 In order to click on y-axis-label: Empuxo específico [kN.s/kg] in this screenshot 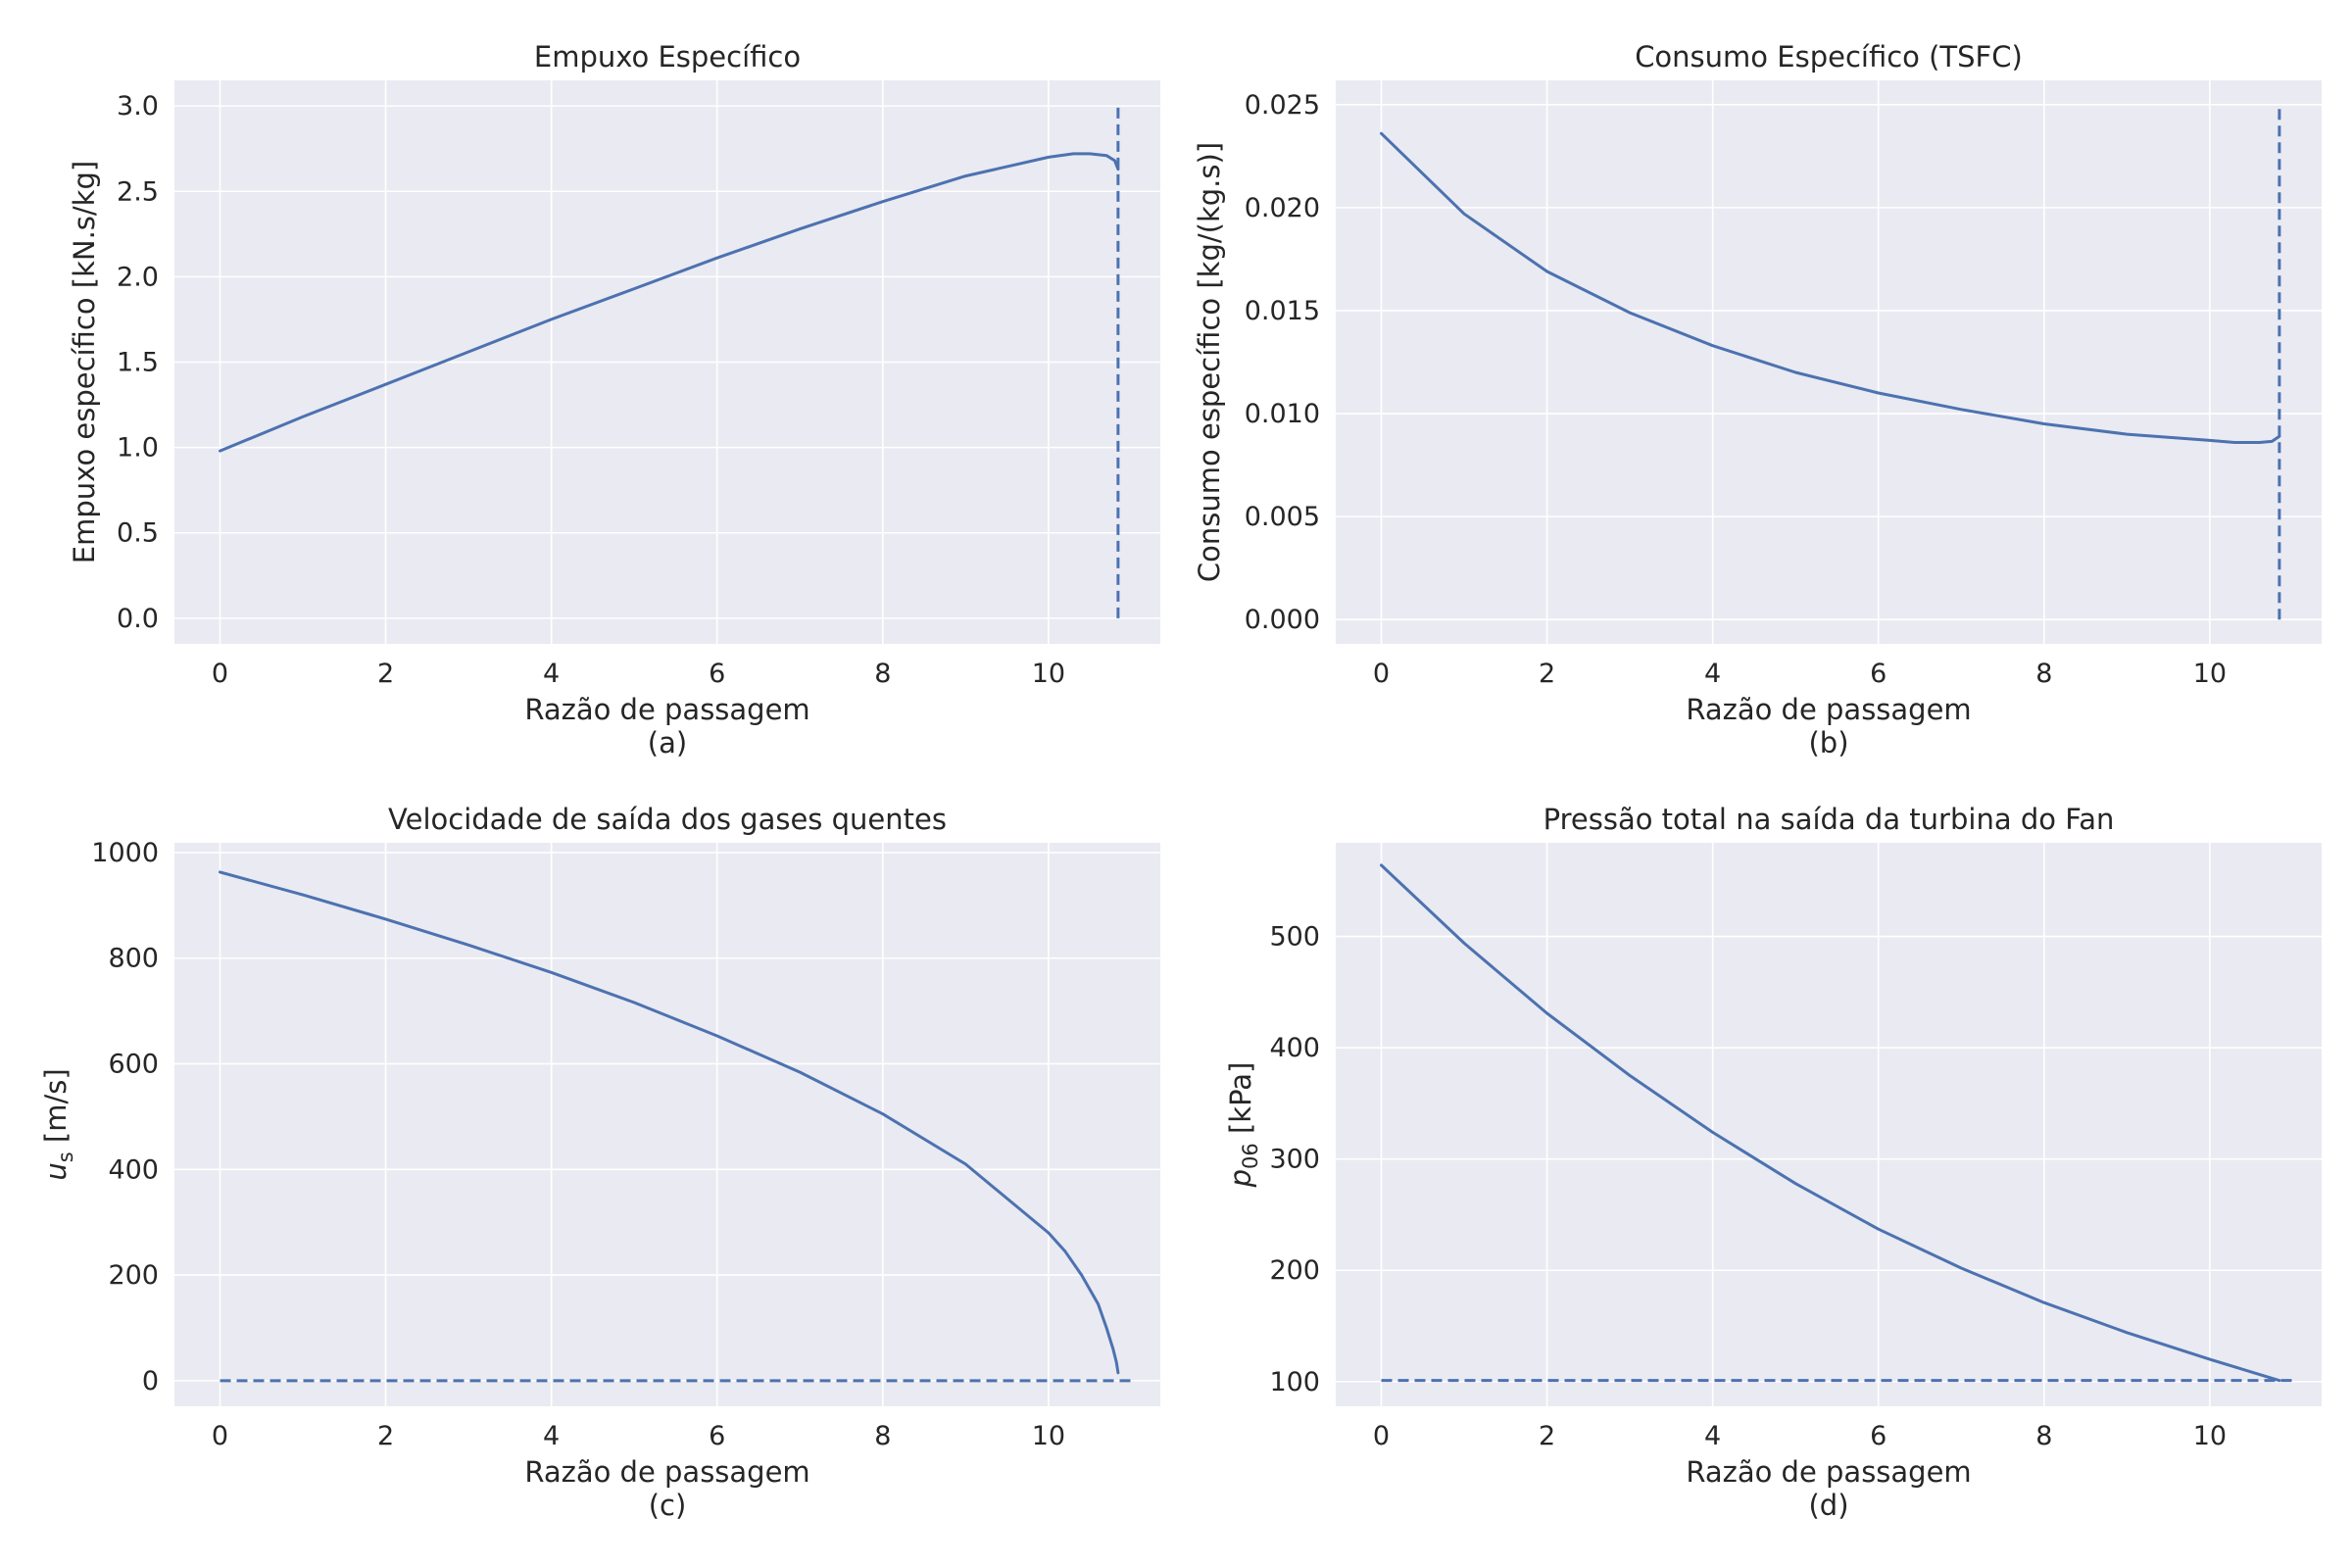, I will do `click(84, 362)`.